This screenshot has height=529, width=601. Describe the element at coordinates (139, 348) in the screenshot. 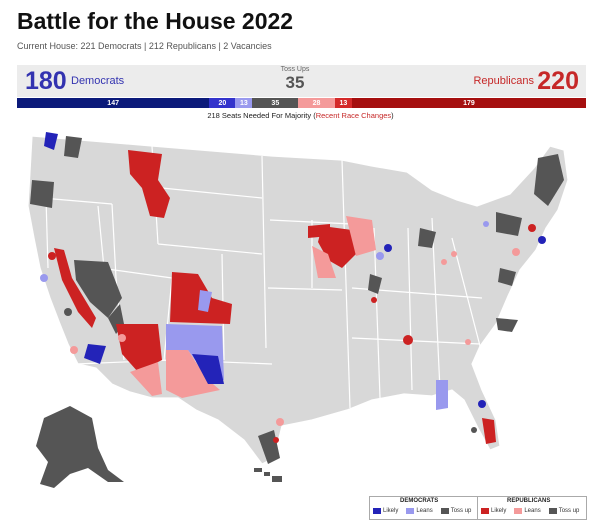

I see `district-arizona-north` at that location.